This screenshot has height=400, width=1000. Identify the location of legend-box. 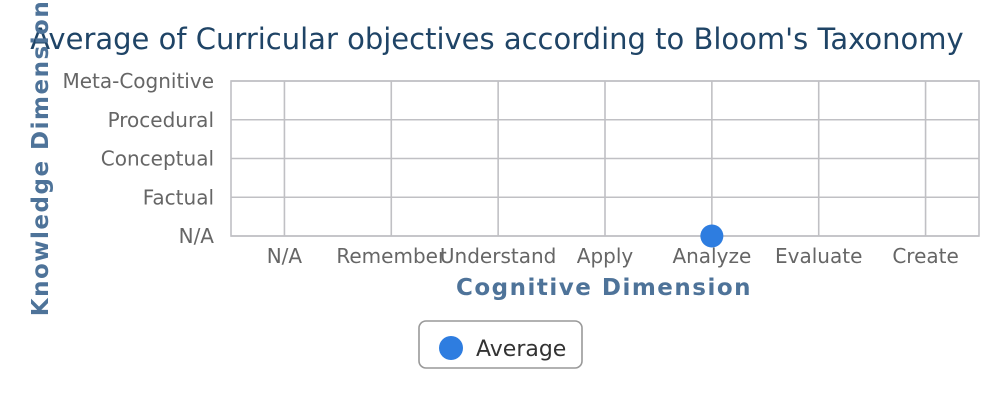
(500, 344).